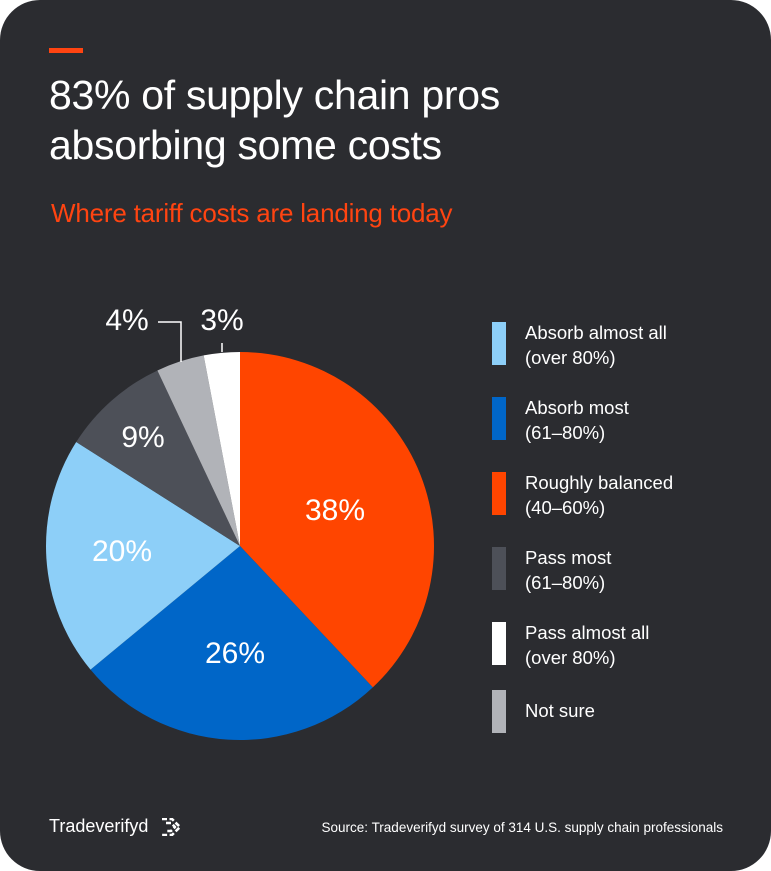  What do you see at coordinates (190, 341) in the screenshot?
I see `pie-leader-lines` at bounding box center [190, 341].